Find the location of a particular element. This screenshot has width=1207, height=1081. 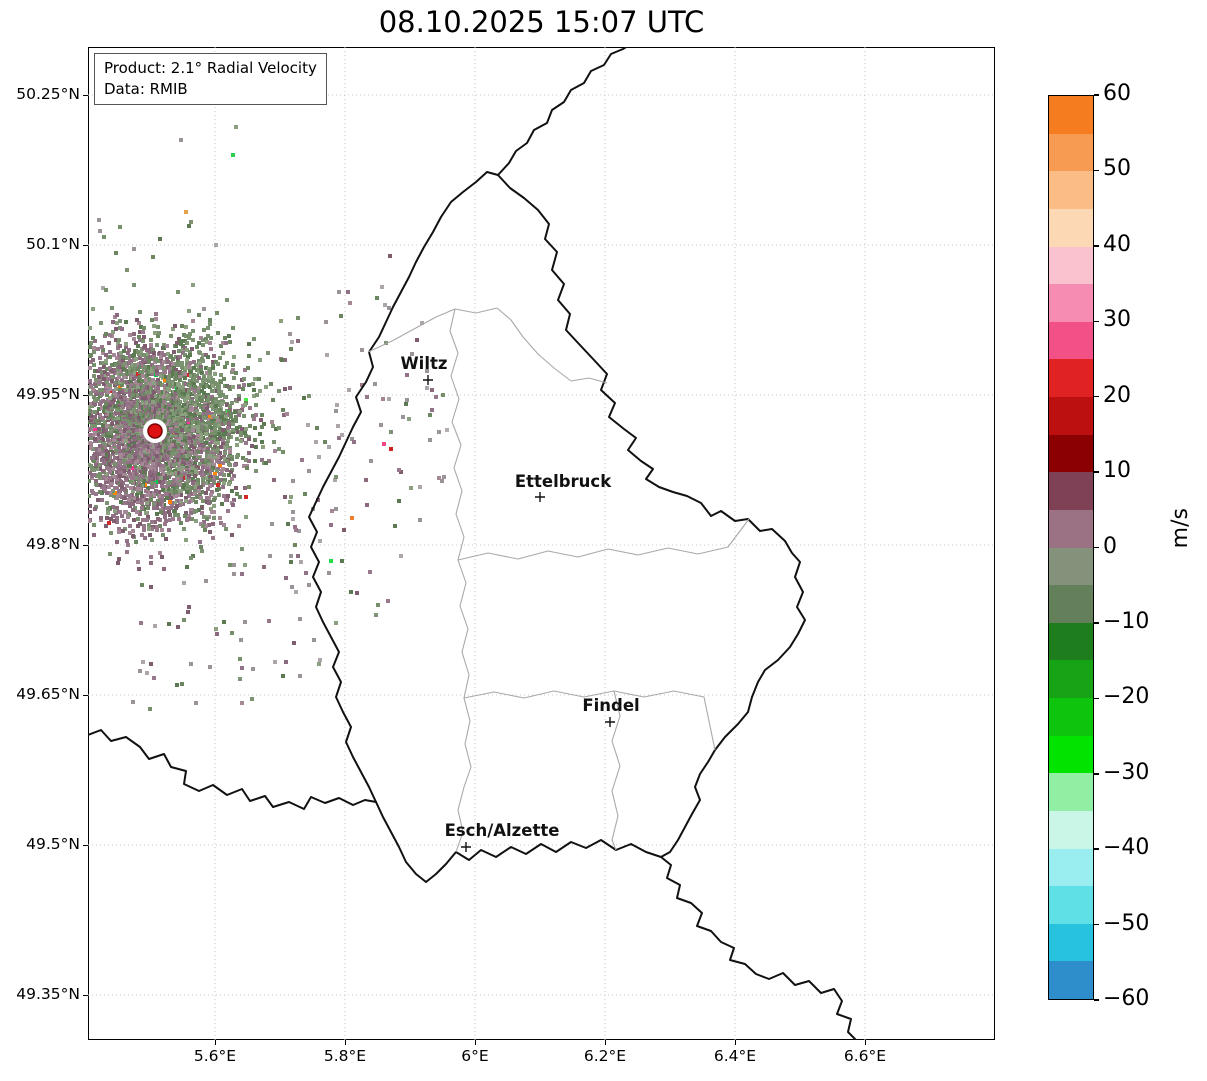

city-label: Findel is located at coordinates (610, 705).